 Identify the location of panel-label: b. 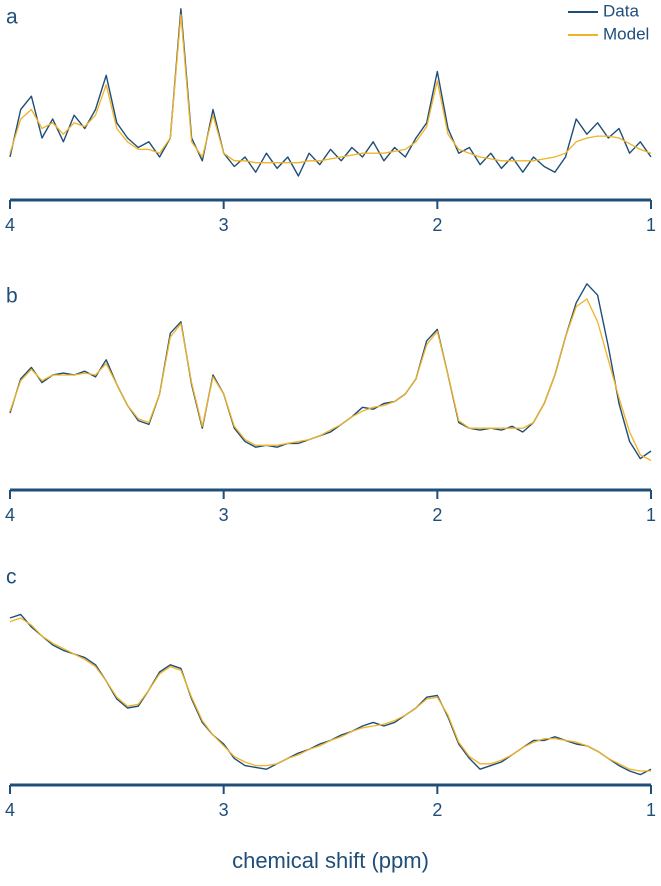
(12, 296).